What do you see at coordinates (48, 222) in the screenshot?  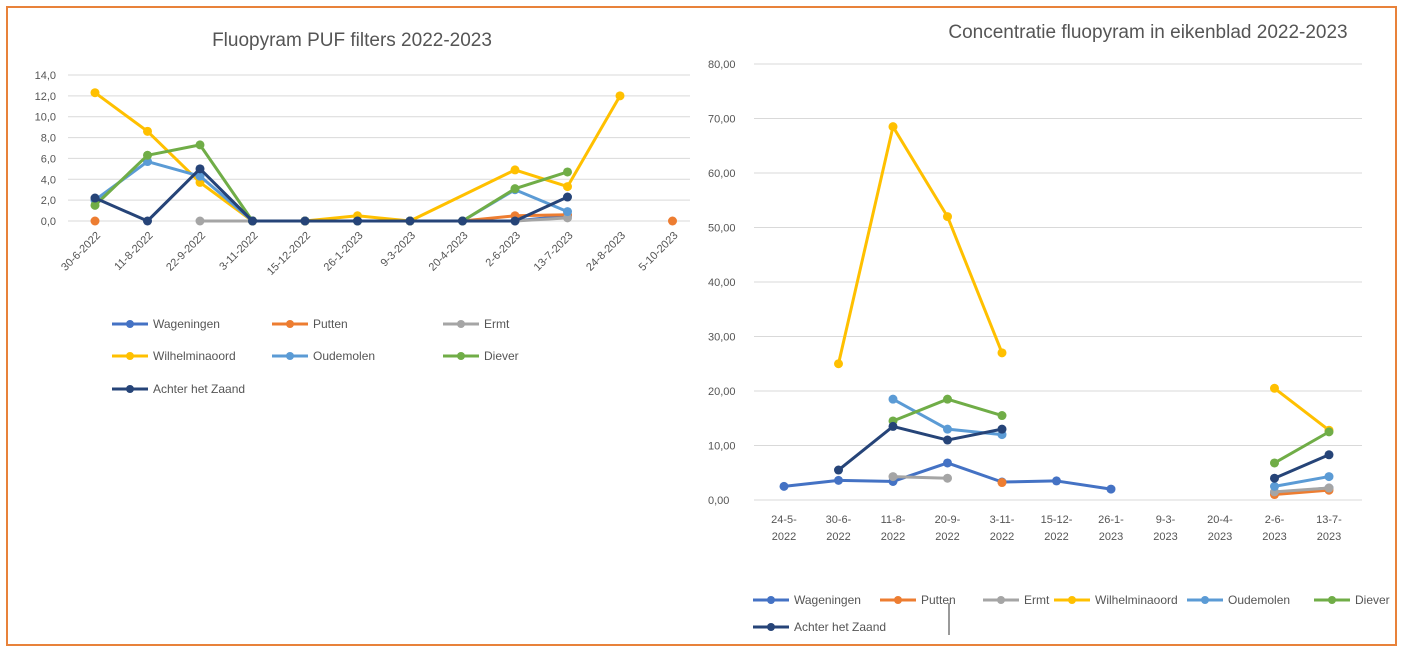 I see `y-tick-label: 0,0` at bounding box center [48, 222].